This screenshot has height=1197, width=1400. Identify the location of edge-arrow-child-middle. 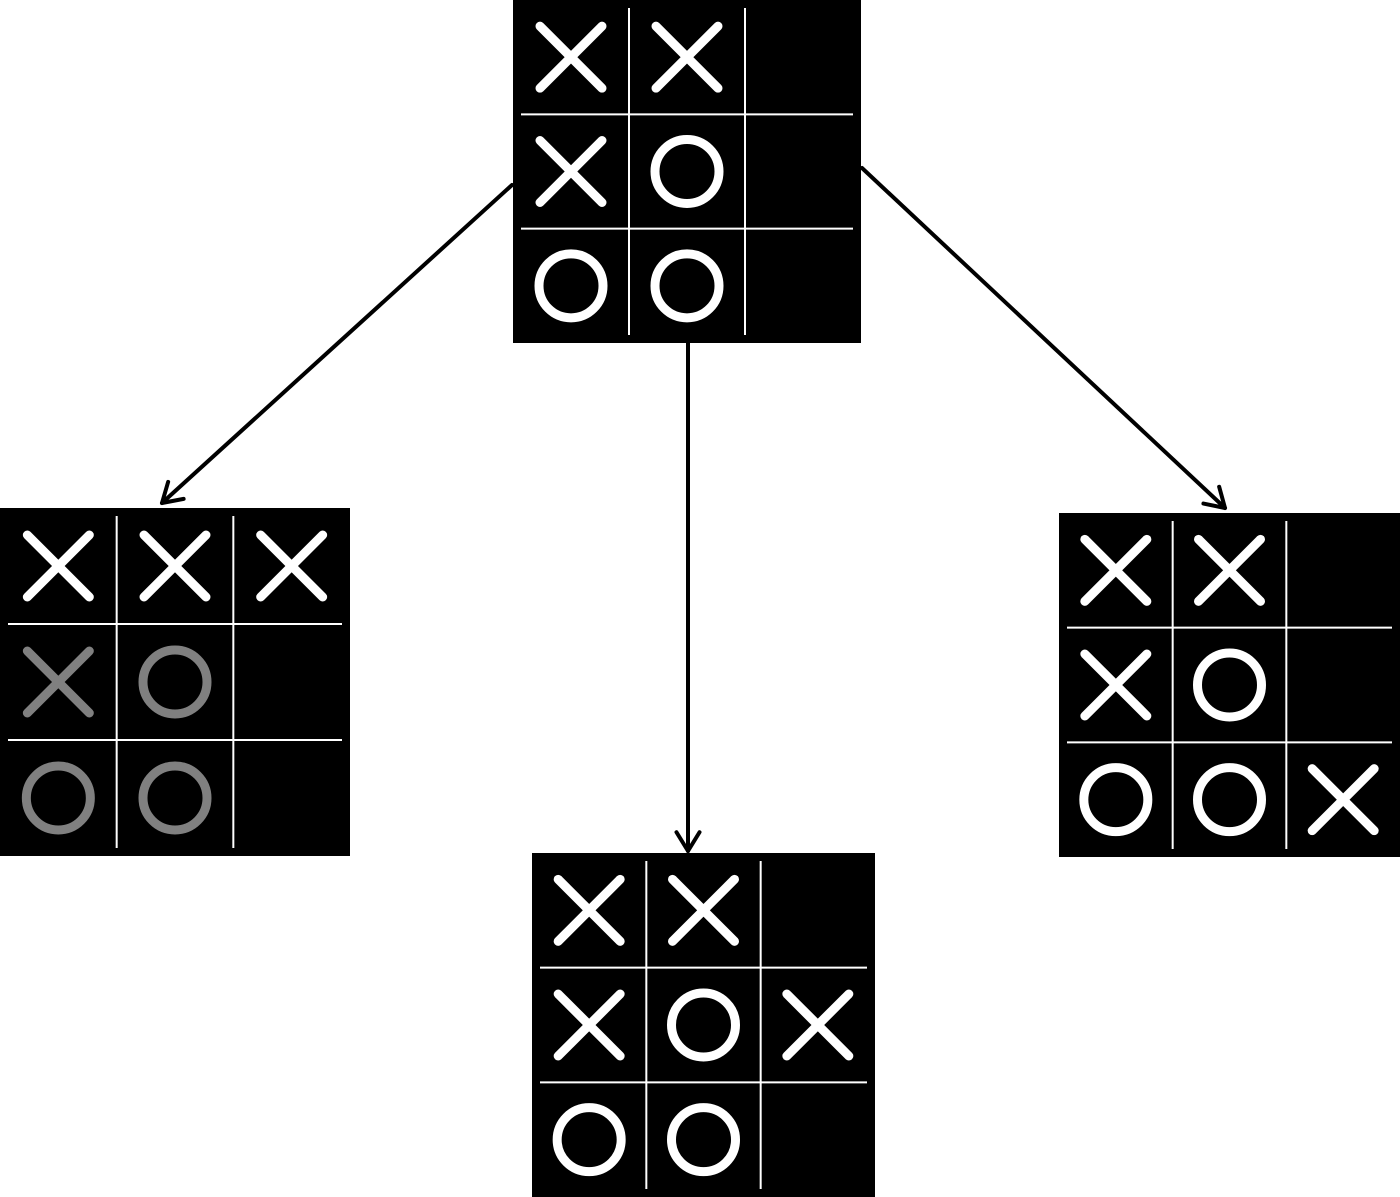
(688, 597).